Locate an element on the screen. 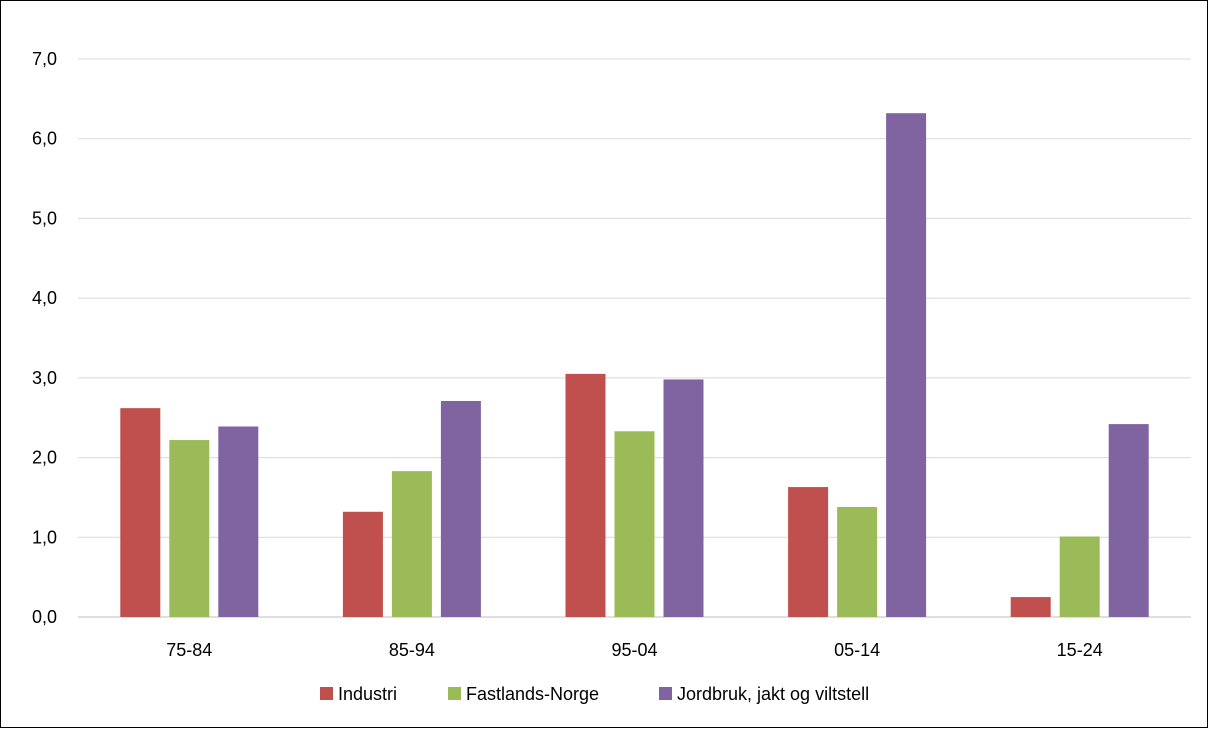 The width and height of the screenshot is (1208, 729). y-axis: 0,0 1,0 2,0 3,0 4,0 5,0 6,0 7,0 is located at coordinates (44, 338).